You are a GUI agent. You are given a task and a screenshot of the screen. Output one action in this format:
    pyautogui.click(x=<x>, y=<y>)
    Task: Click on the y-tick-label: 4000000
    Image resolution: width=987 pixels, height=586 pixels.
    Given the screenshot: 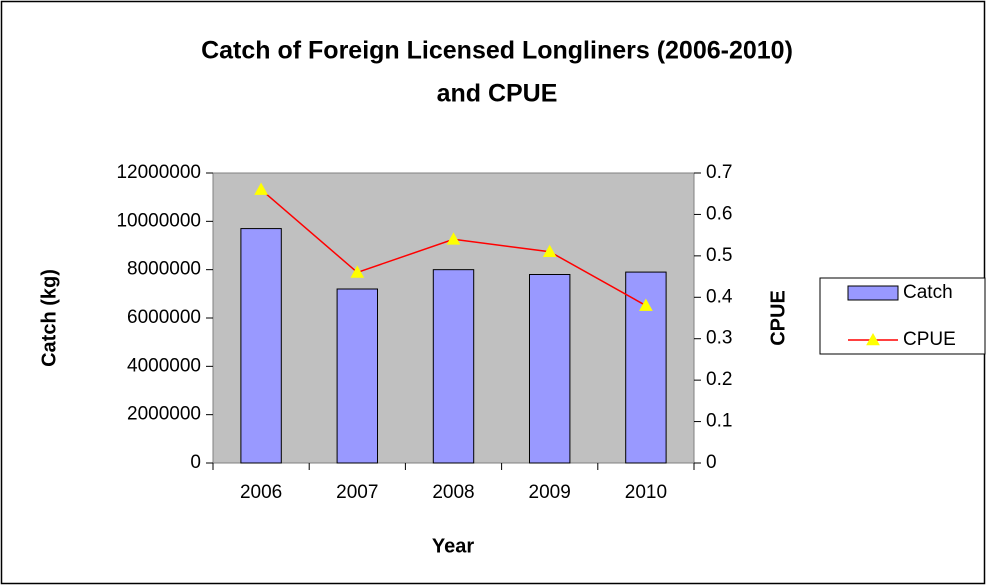 What is the action you would take?
    pyautogui.click(x=164, y=365)
    